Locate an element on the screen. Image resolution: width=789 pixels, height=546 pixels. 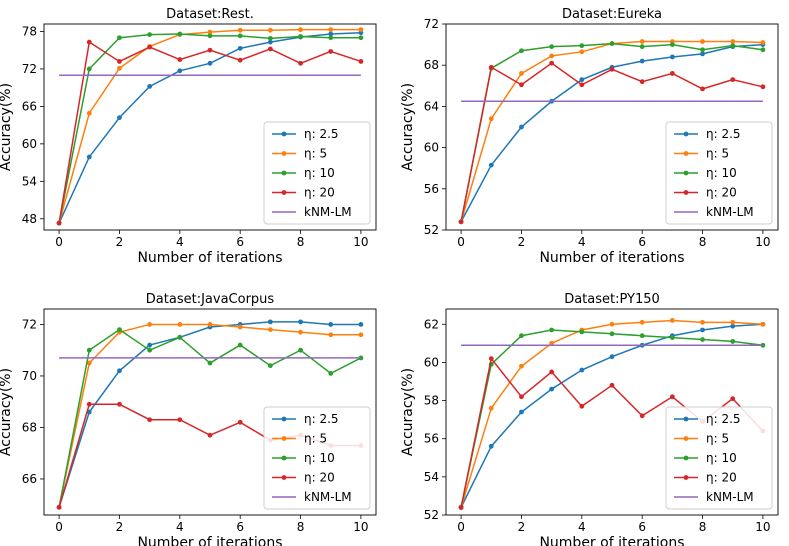
y-tick-label: 68 is located at coordinates (431, 65).